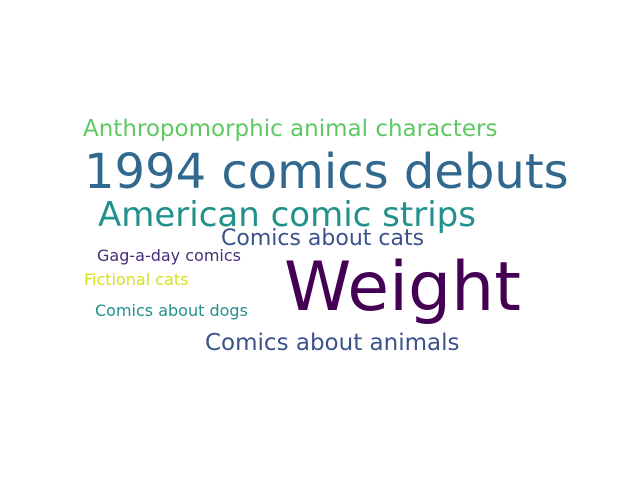 This screenshot has height=480, width=640. What do you see at coordinates (136, 279) in the screenshot?
I see `word-fictional-cats: Fictional cats` at bounding box center [136, 279].